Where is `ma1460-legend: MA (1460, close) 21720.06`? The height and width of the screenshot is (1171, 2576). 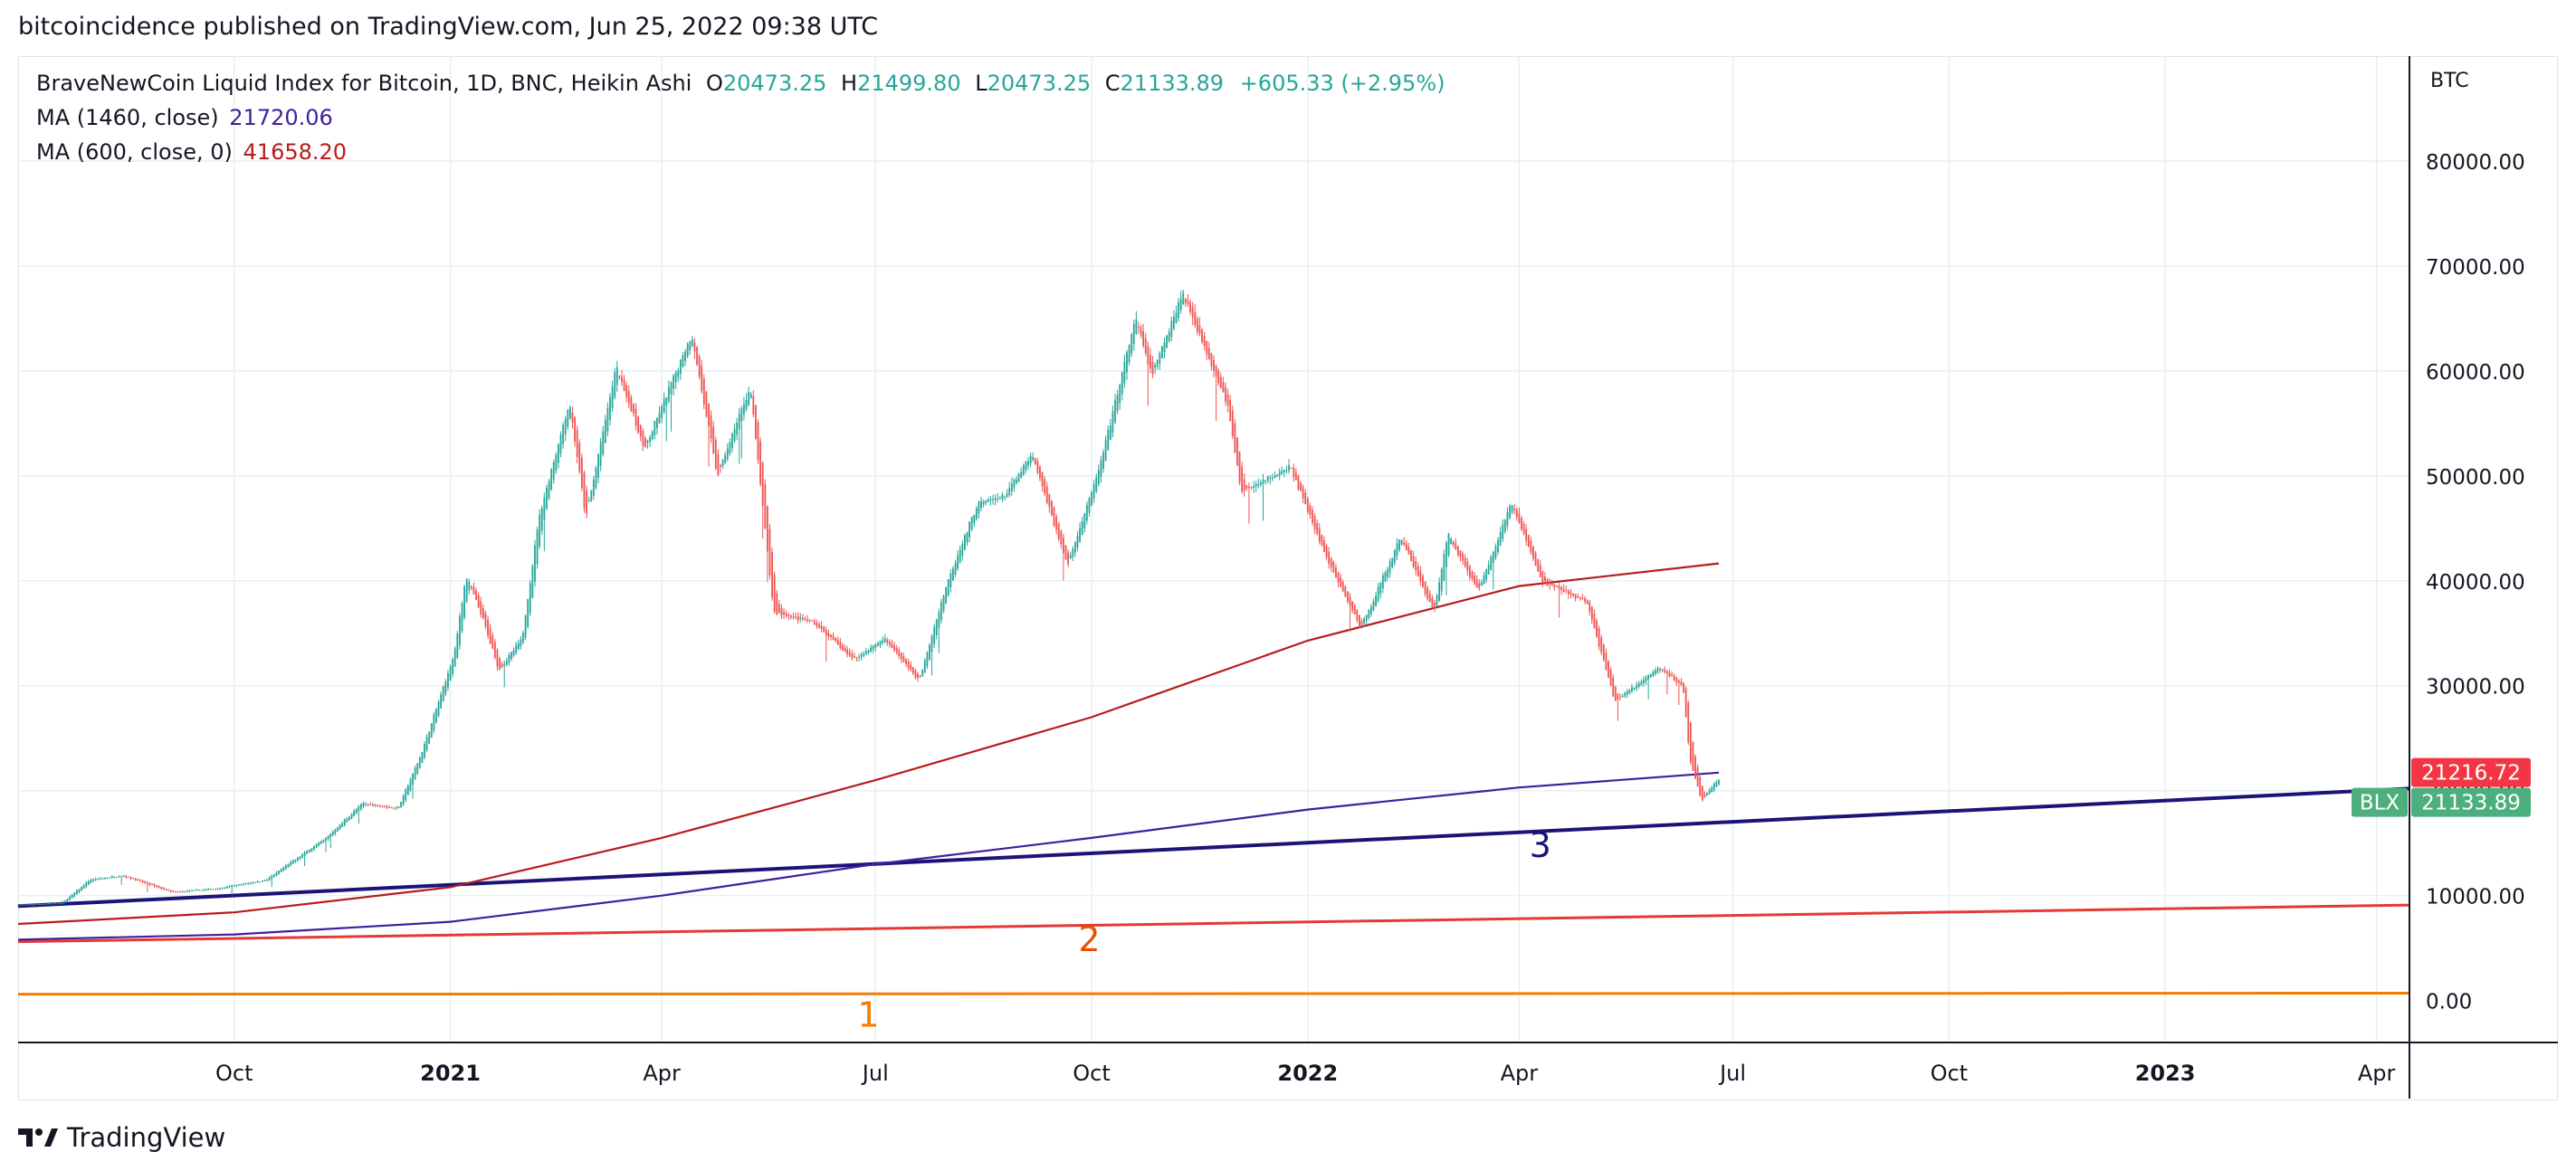
ma1460-legend: MA (1460, close) 21720.06 is located at coordinates (185, 117).